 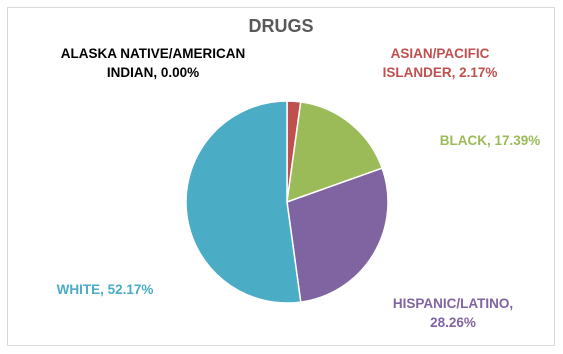 I want to click on label-hispanic-latino-line2: 28.26%, so click(x=453, y=322).